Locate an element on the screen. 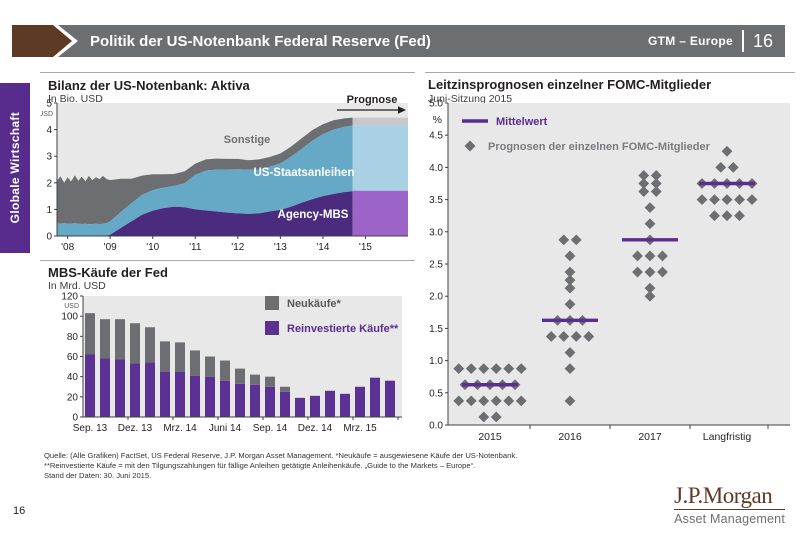 The width and height of the screenshot is (800, 550). y-tick-label: 3.5 is located at coordinates (436, 200).